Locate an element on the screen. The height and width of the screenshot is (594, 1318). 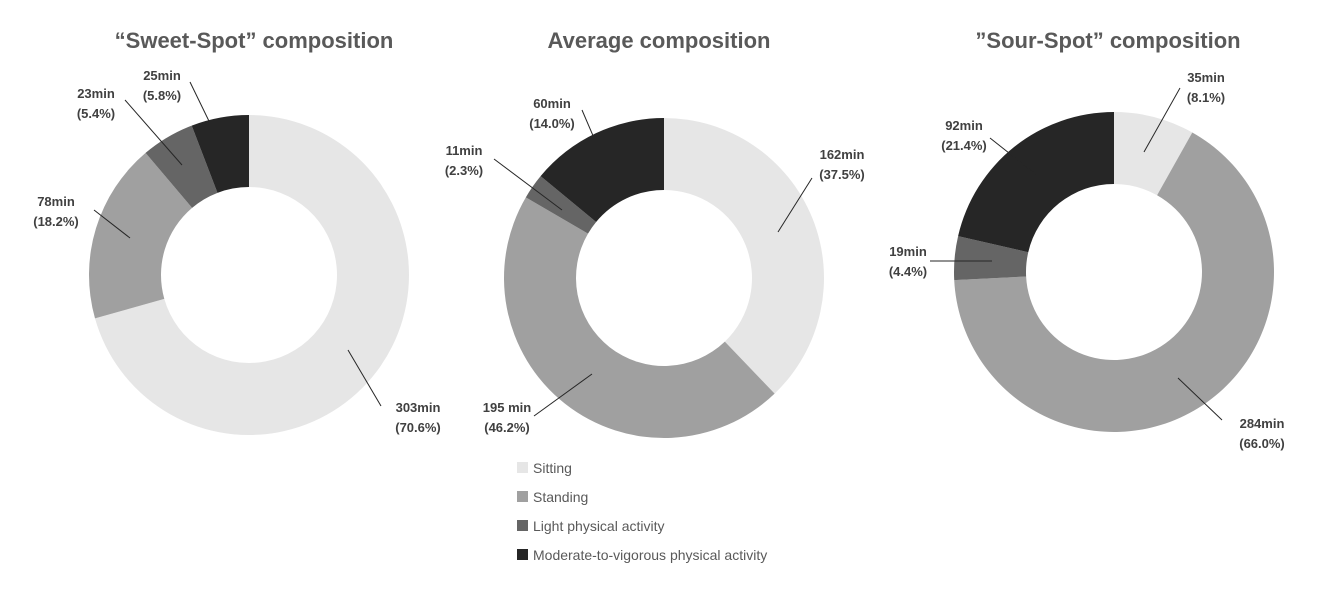
chart-title: ”Sour-Spot” composition is located at coordinates (1107, 40).